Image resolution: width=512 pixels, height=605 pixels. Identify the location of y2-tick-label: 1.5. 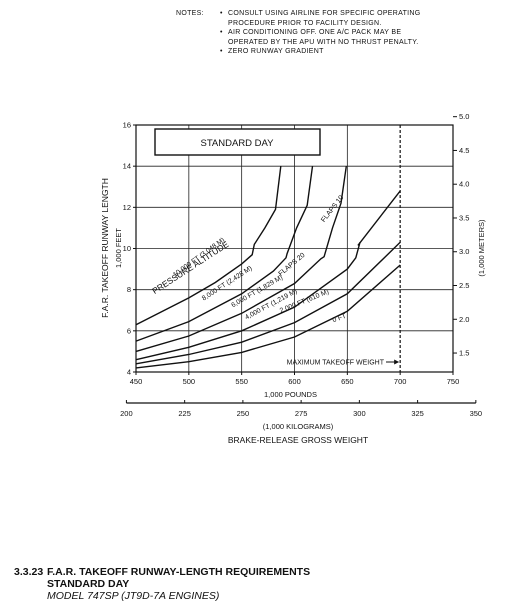
(464, 353).